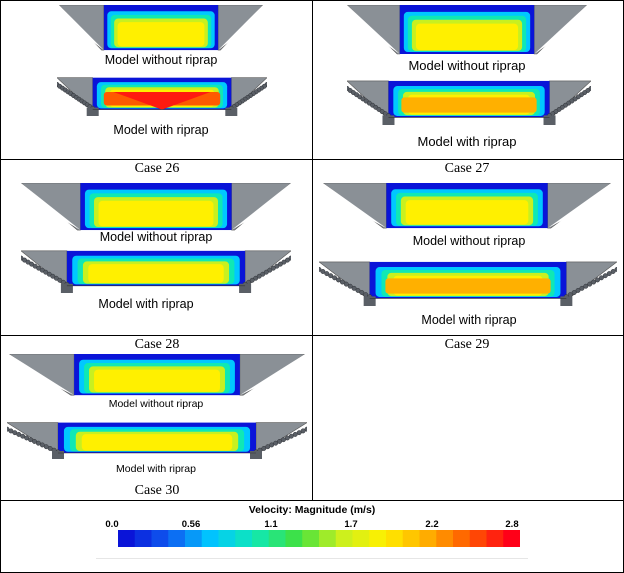 The width and height of the screenshot is (624, 573). What do you see at coordinates (512, 524) in the screenshot?
I see `legend-tick-label: 2.8` at bounding box center [512, 524].